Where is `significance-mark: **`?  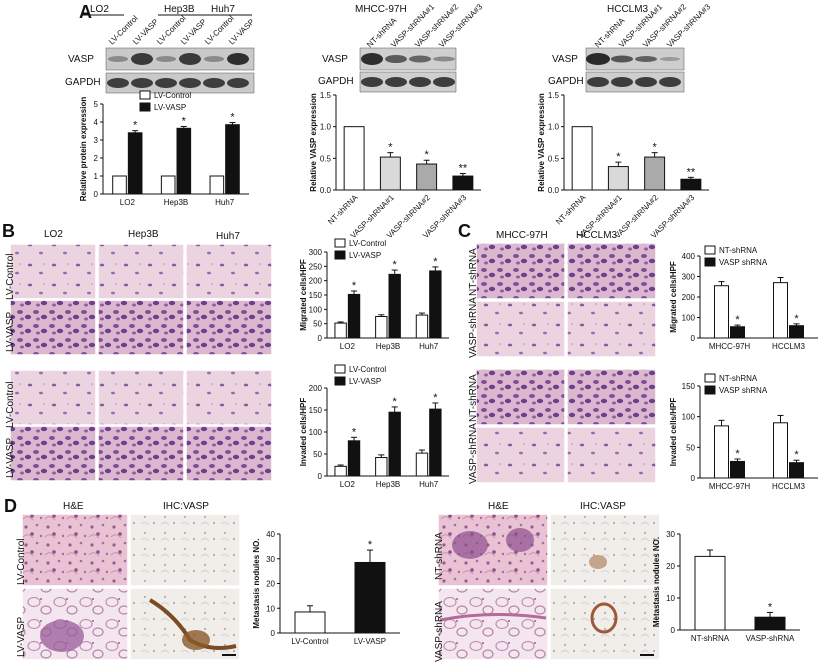
significance-mark: ** is located at coordinates (691, 172).